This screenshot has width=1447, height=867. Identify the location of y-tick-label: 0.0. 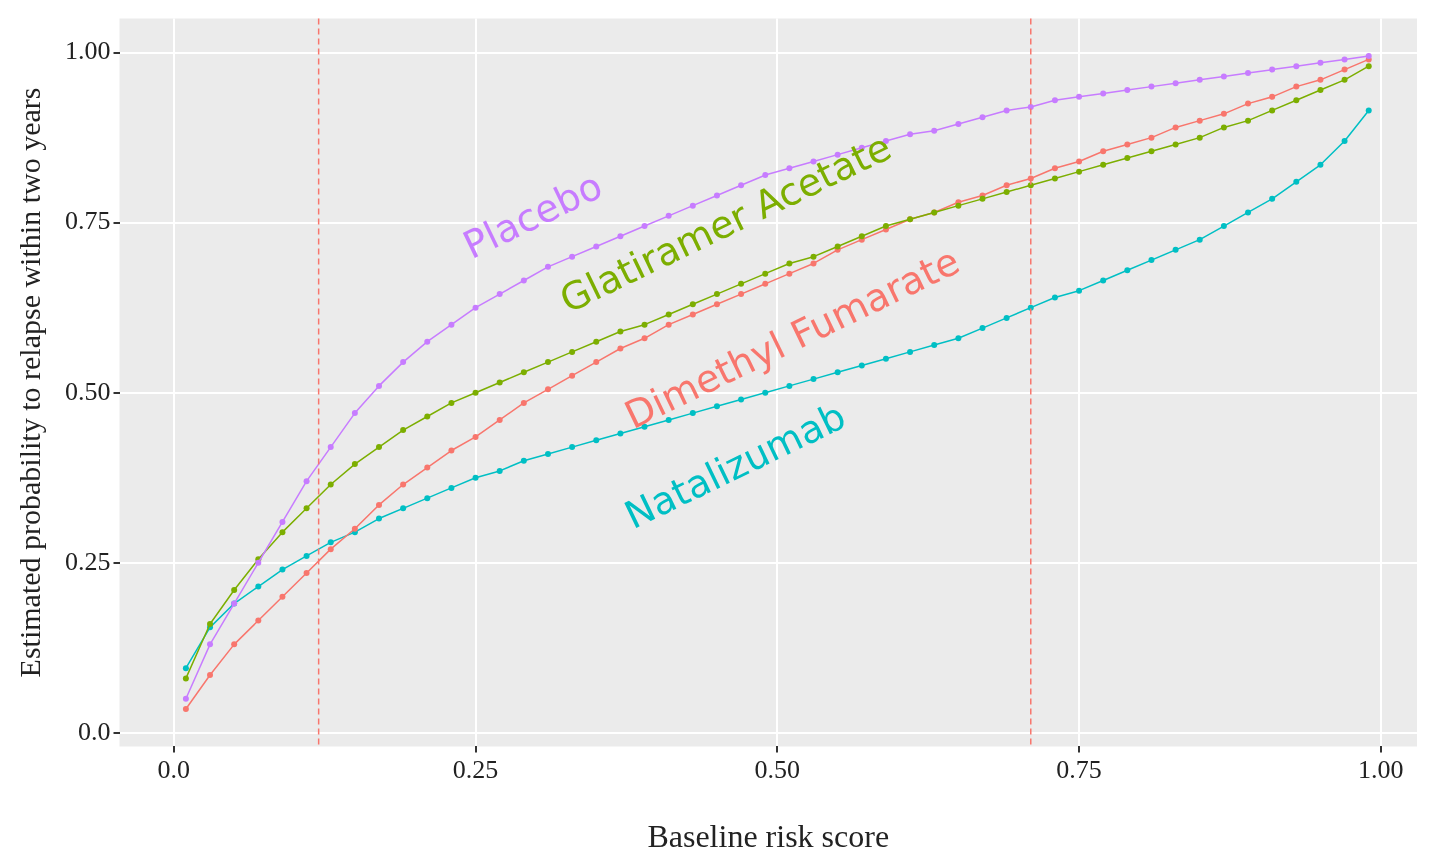
(94, 731).